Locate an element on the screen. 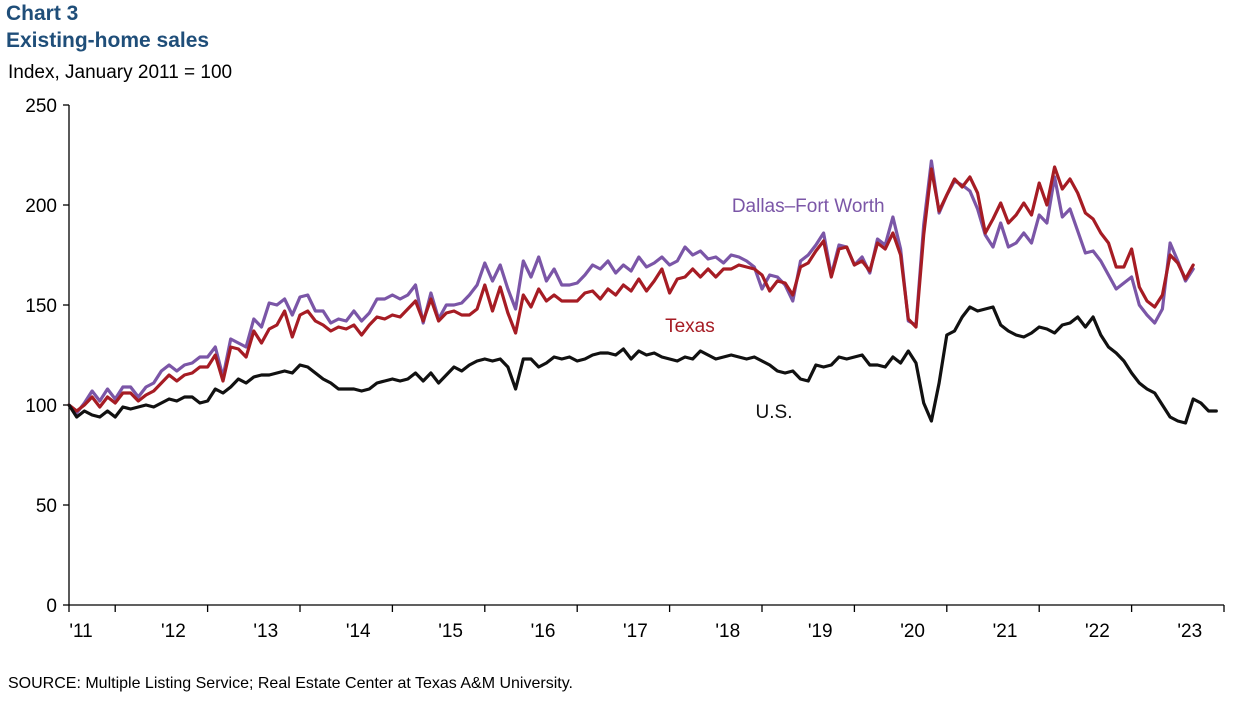 Image resolution: width=1244 pixels, height=704 pixels. x-tick-label: '21 is located at coordinates (1005, 631).